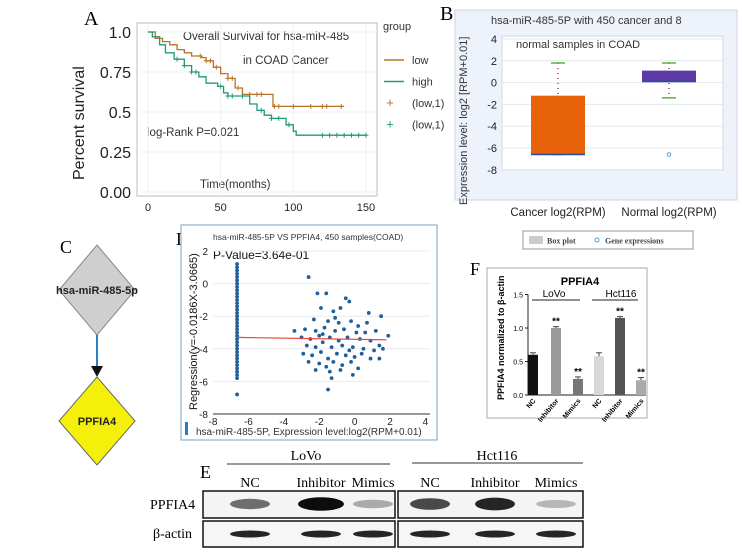 This screenshot has height=557, width=742. Describe the element at coordinates (492, 127) in the screenshot. I see `y-tick-label: -4` at that location.